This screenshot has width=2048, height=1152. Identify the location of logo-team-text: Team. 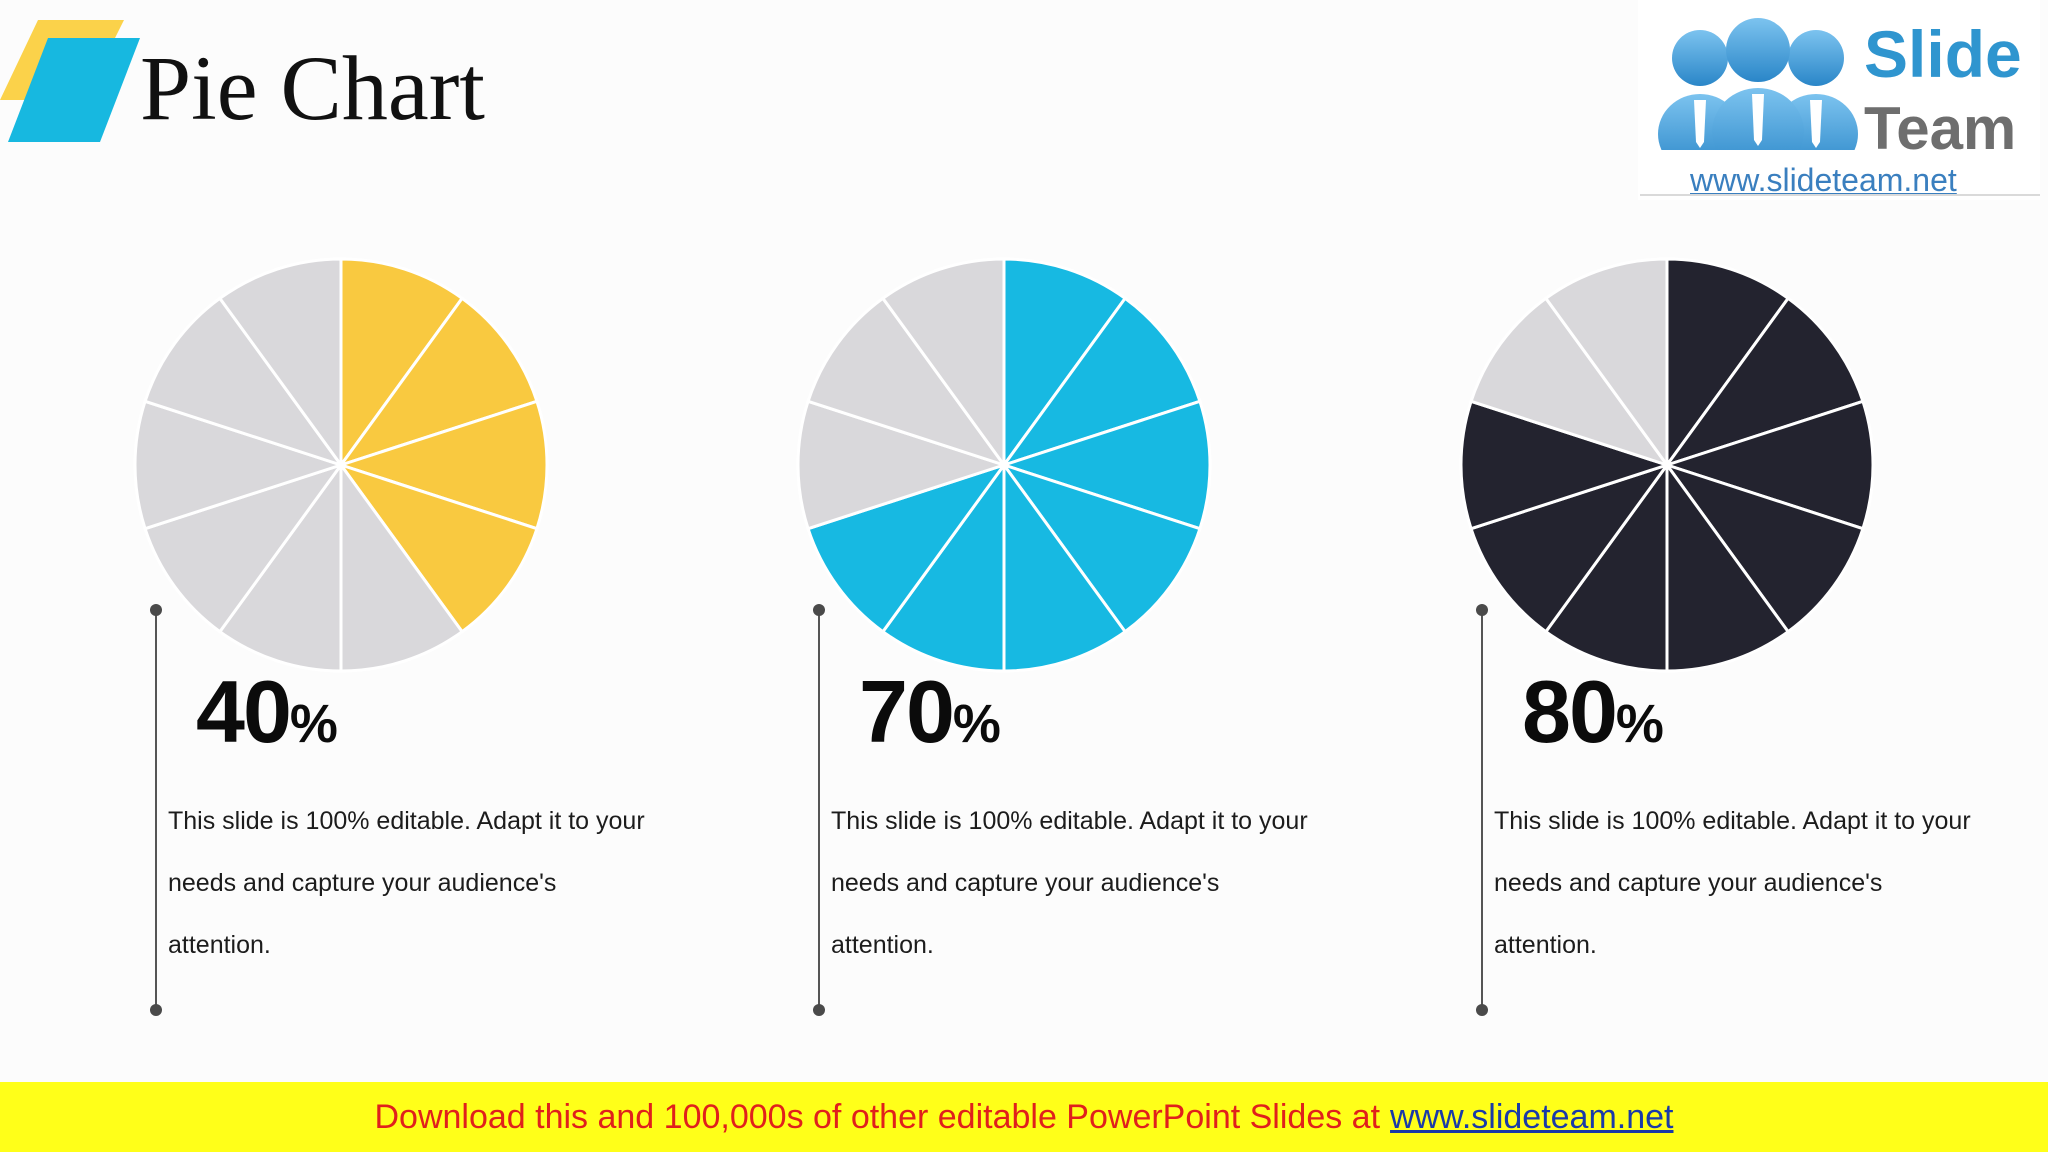
(1940, 128).